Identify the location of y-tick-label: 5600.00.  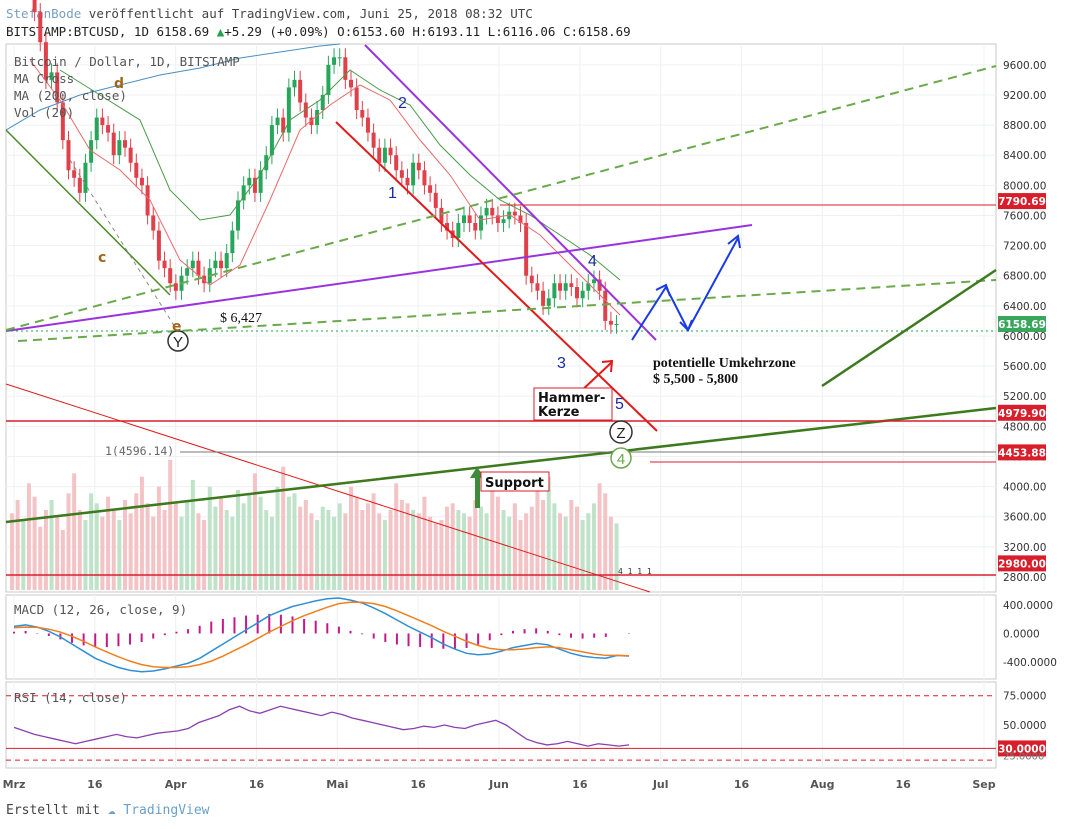
(1024, 367).